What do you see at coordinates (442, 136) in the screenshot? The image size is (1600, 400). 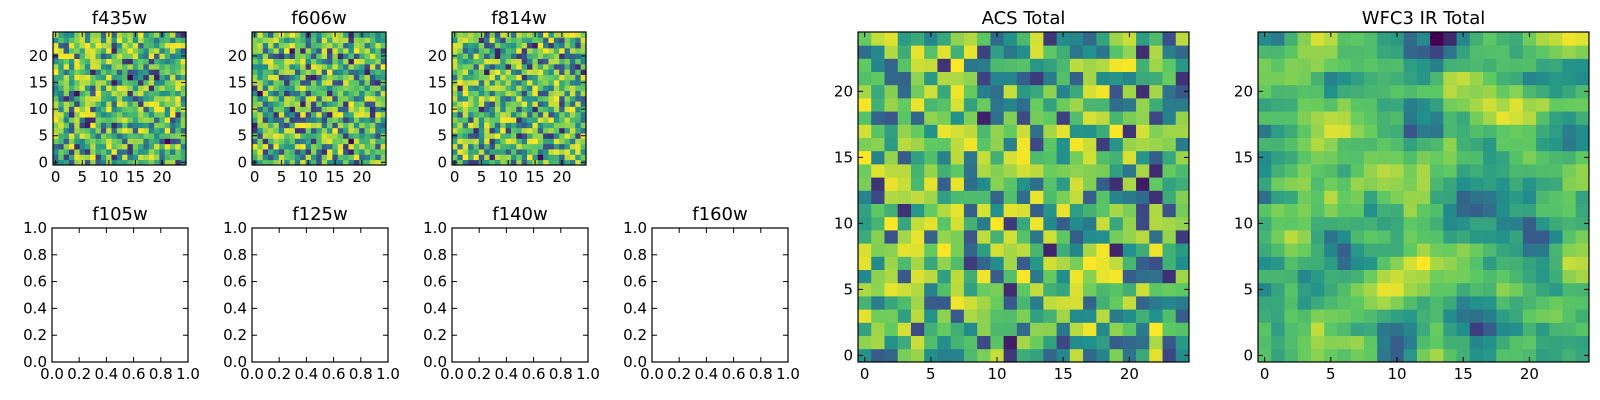 I see `y-tick-label: 5` at bounding box center [442, 136].